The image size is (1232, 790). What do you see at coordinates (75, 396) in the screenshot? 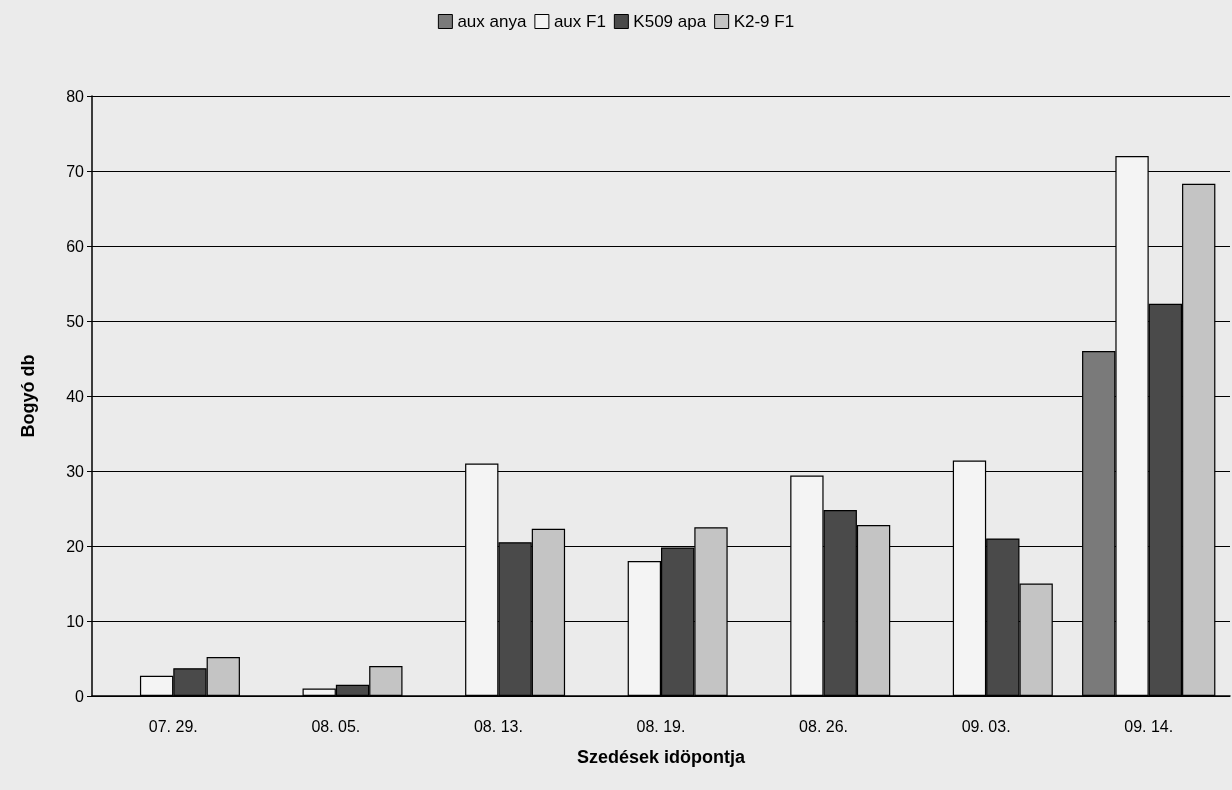
I see `y-tick-label: 40` at bounding box center [75, 396].